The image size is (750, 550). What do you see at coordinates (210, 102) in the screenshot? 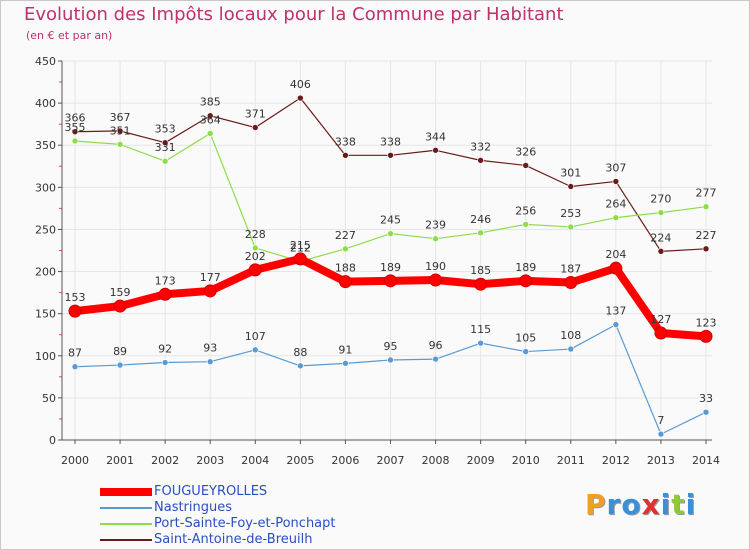
I see `data-label: 385` at bounding box center [210, 102].